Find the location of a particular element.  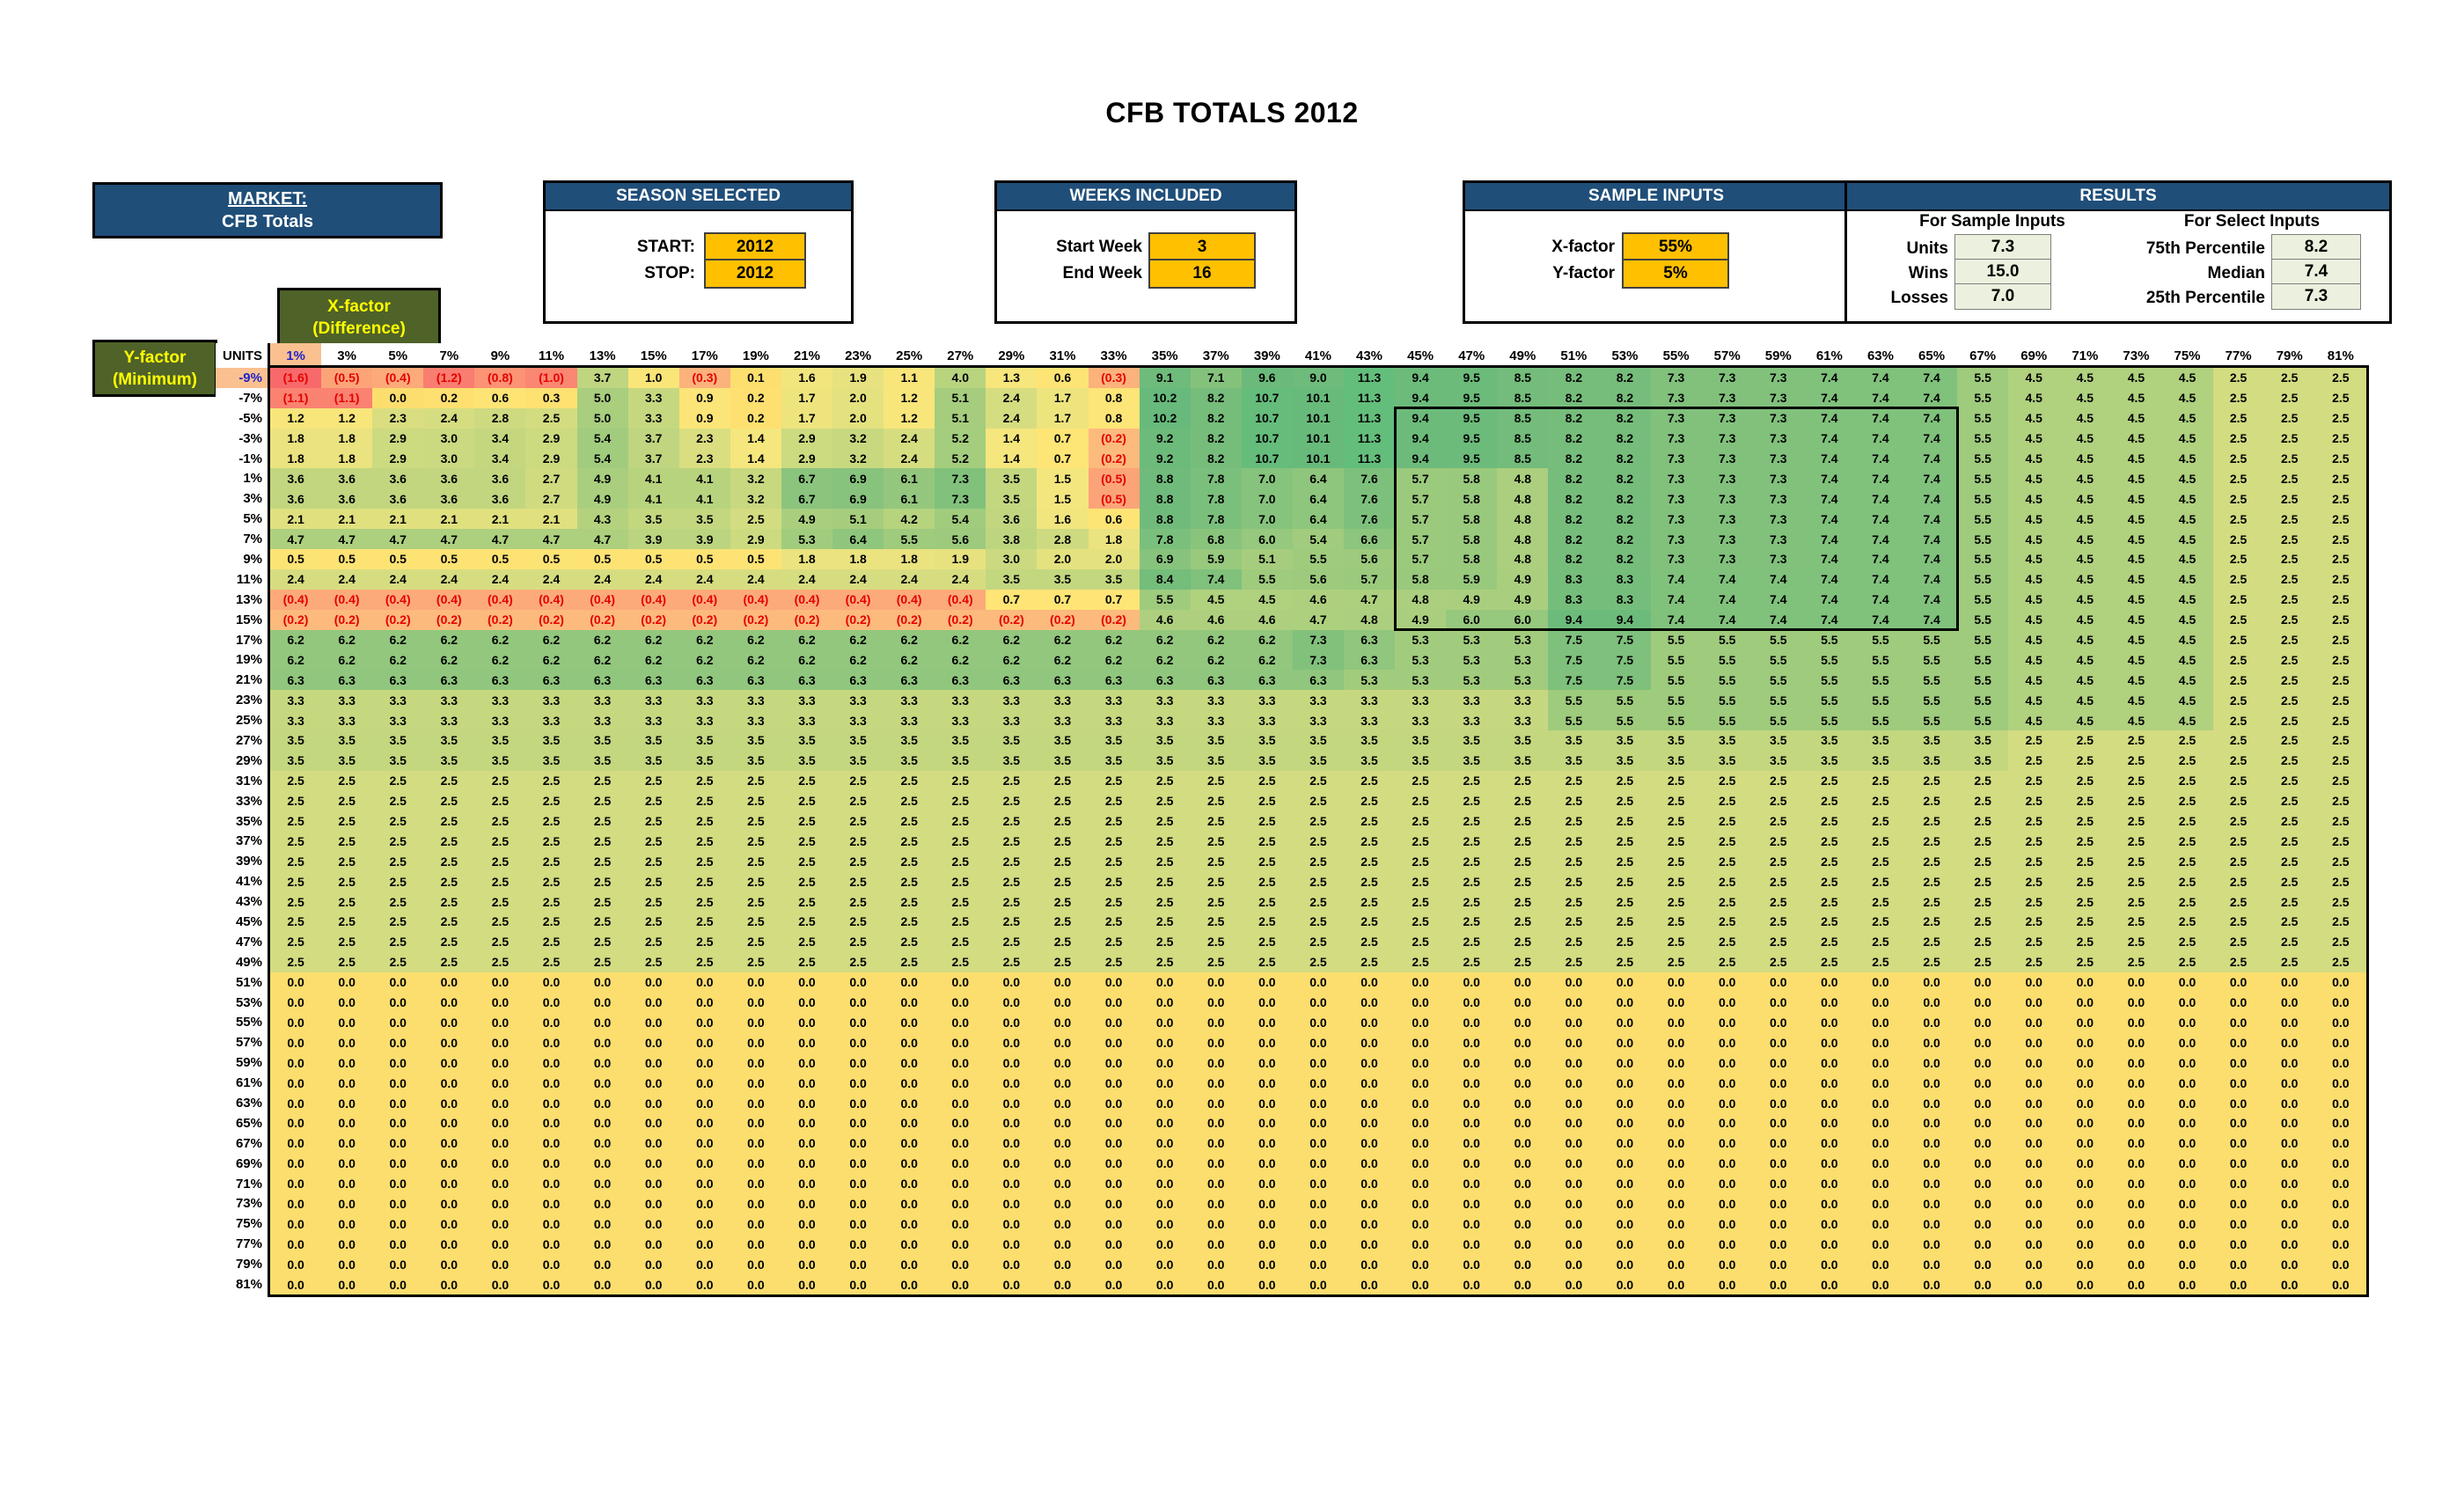

heatmap-cell: 8.8 is located at coordinates (1165, 499).